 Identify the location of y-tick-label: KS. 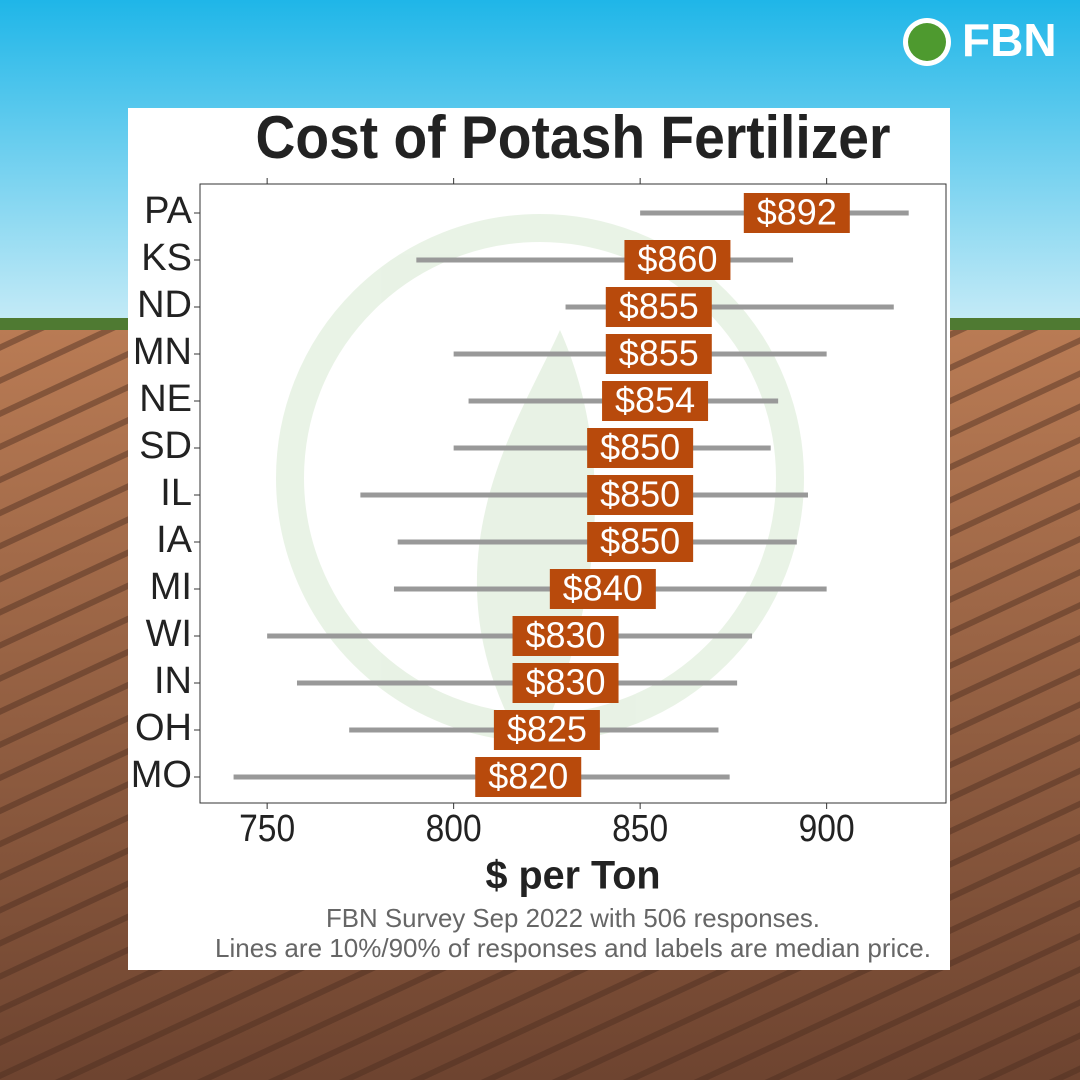
(166, 258).